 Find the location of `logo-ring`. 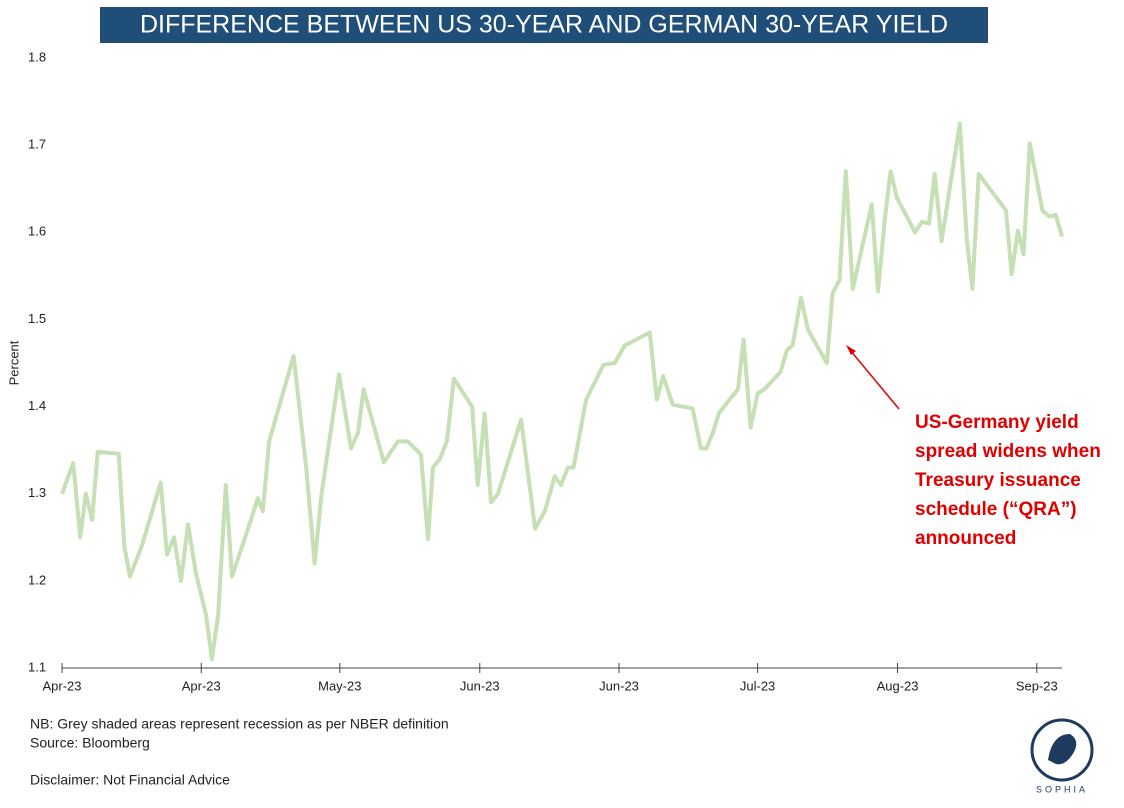

logo-ring is located at coordinates (1062, 750).